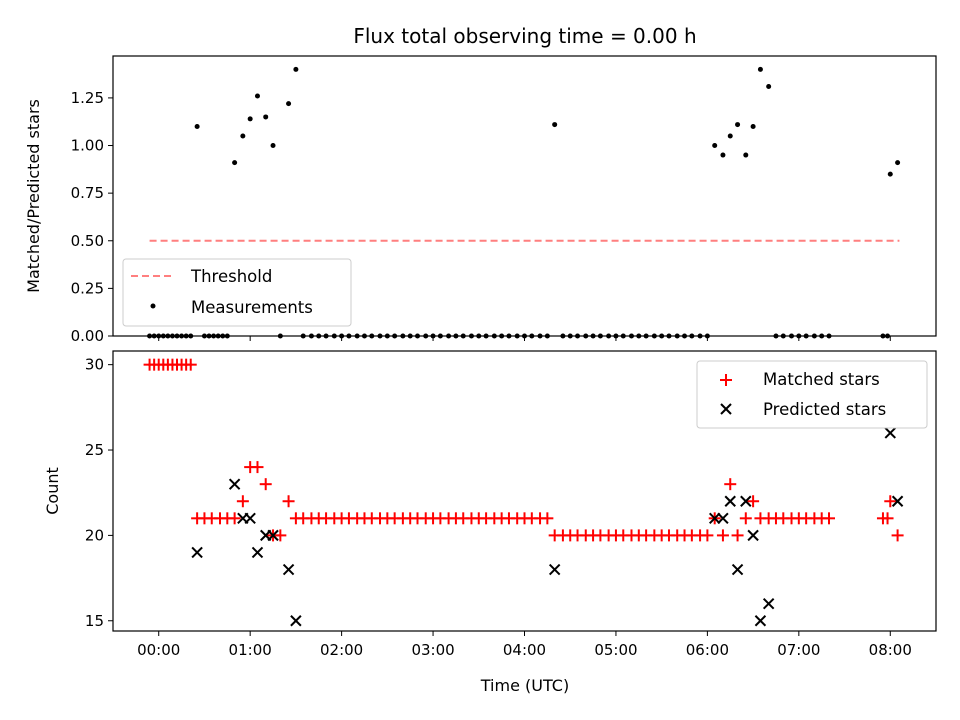 The width and height of the screenshot is (960, 720). I want to click on legend-matched-swatch, so click(726, 380).